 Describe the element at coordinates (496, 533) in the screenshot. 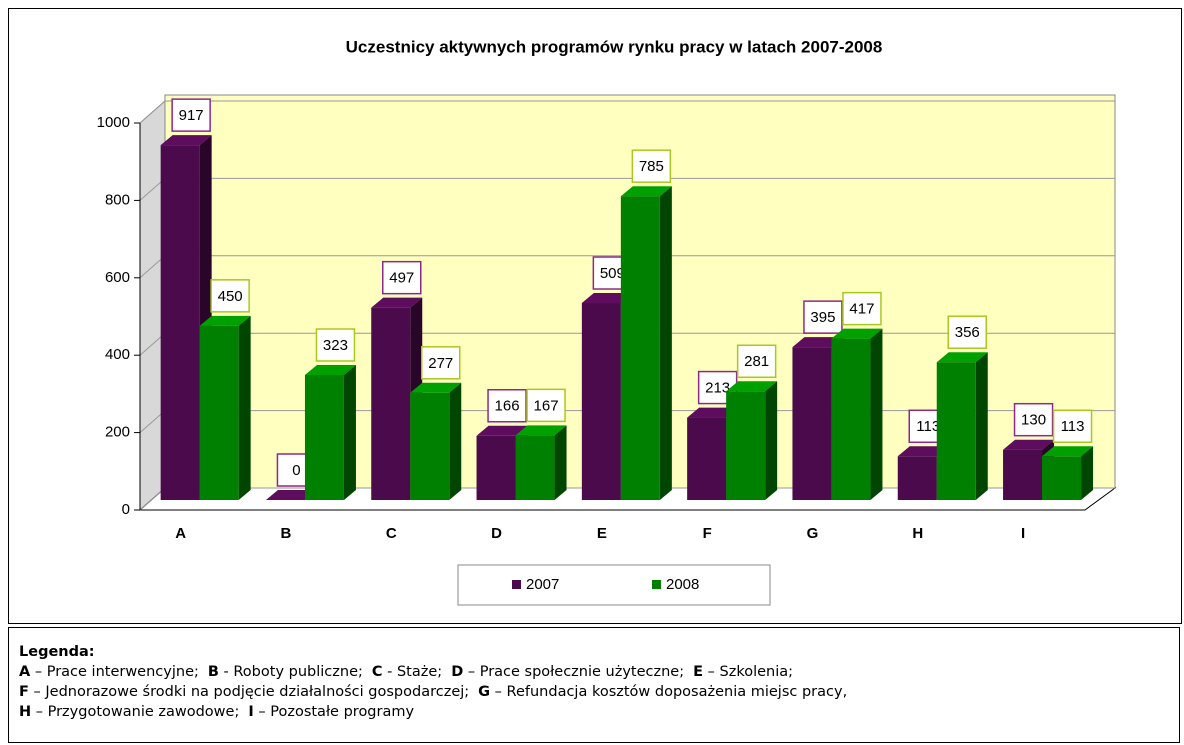

I see `x-tick-label: D` at that location.